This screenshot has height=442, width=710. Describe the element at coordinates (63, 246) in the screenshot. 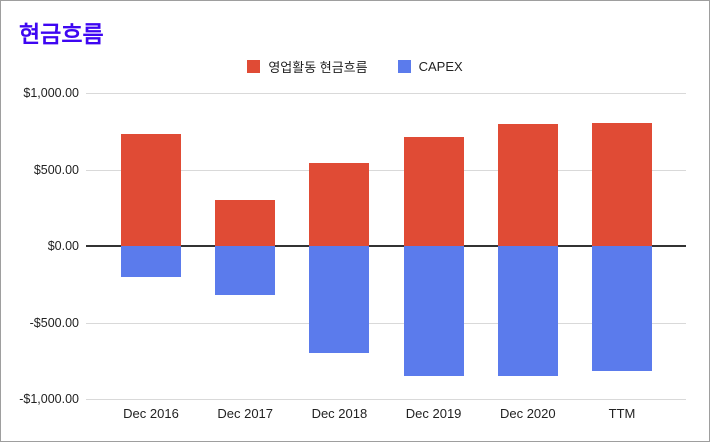

I see `y-tick-label: $0.00` at that location.